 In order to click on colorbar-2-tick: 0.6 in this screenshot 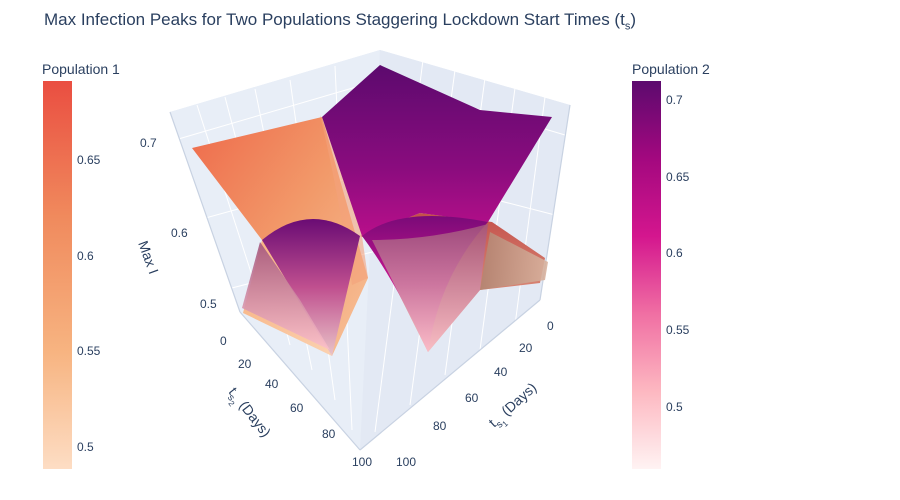, I will do `click(674, 253)`.